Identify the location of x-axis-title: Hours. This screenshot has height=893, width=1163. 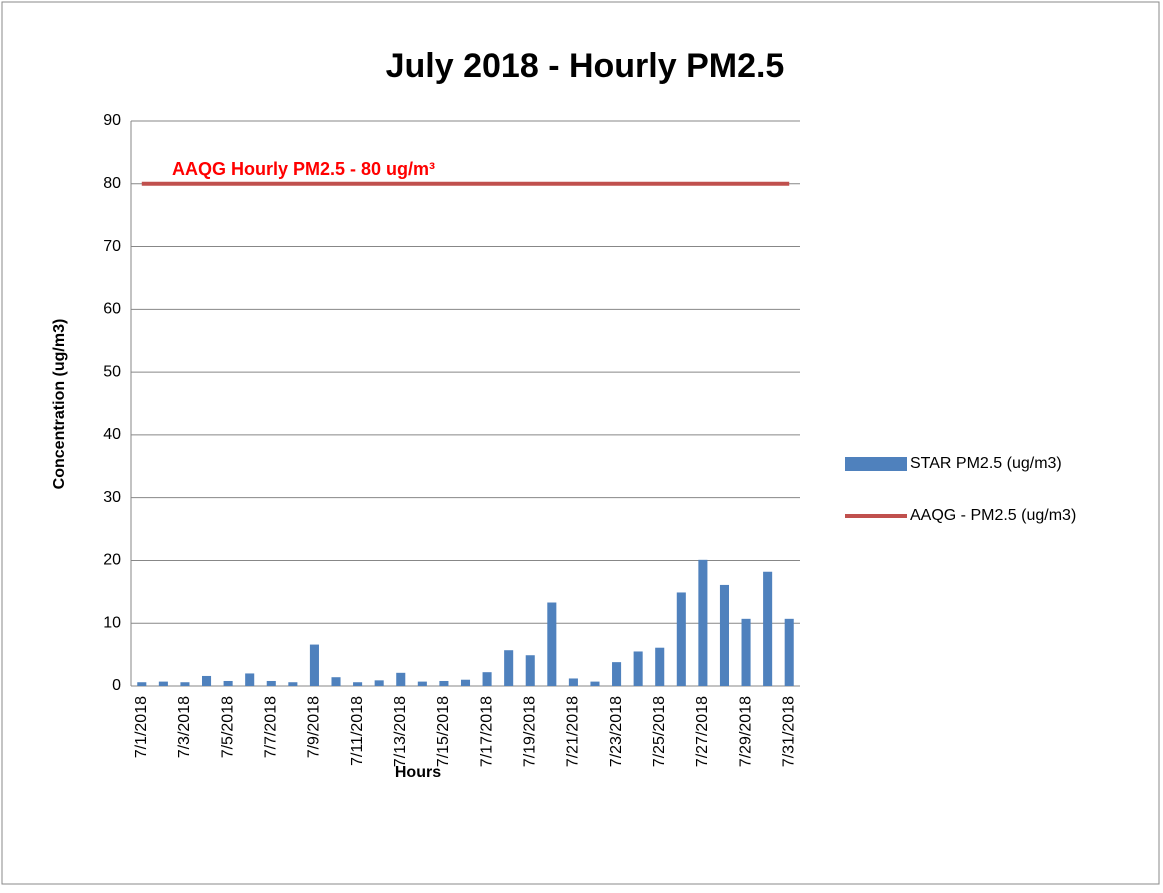
(418, 772).